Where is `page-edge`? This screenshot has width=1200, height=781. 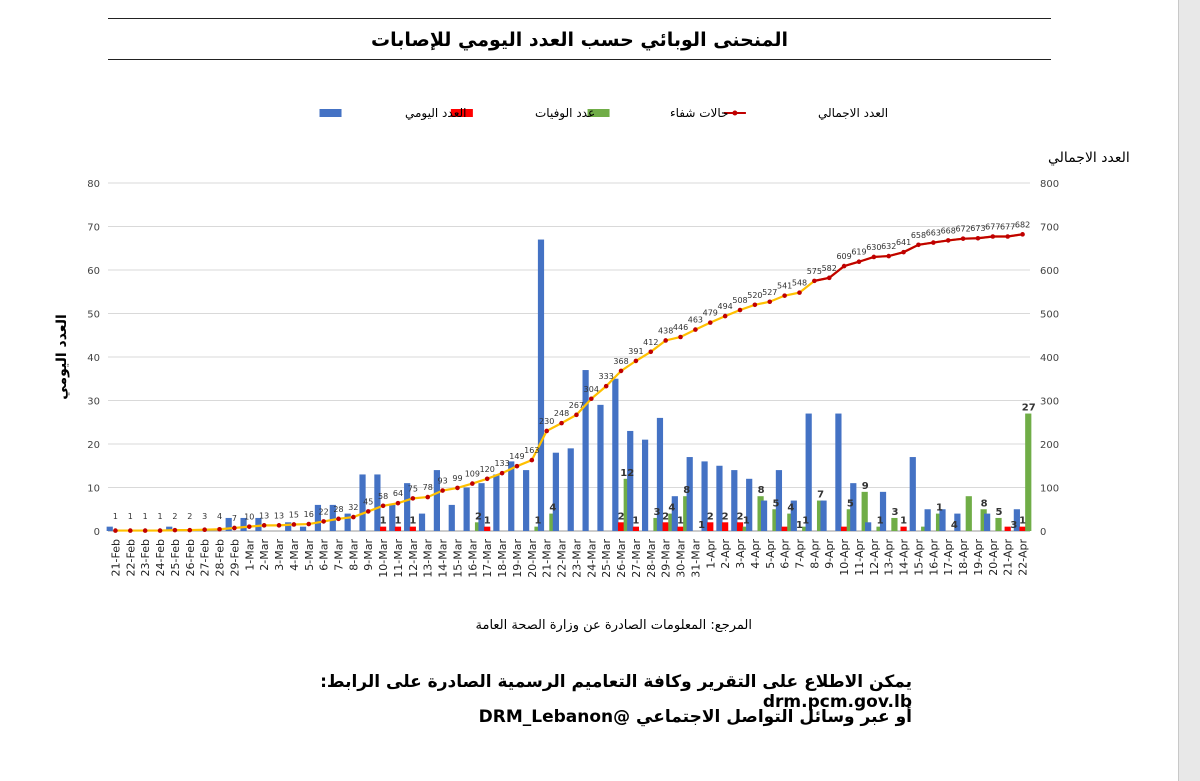 page-edge is located at coordinates (1189, 390).